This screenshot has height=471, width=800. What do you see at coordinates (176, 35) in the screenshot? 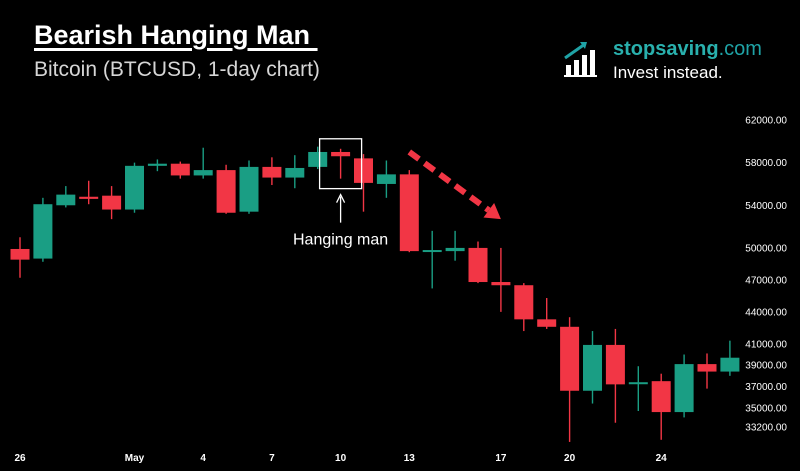
I see `page-title: Bearish Hanging Man` at bounding box center [176, 35].